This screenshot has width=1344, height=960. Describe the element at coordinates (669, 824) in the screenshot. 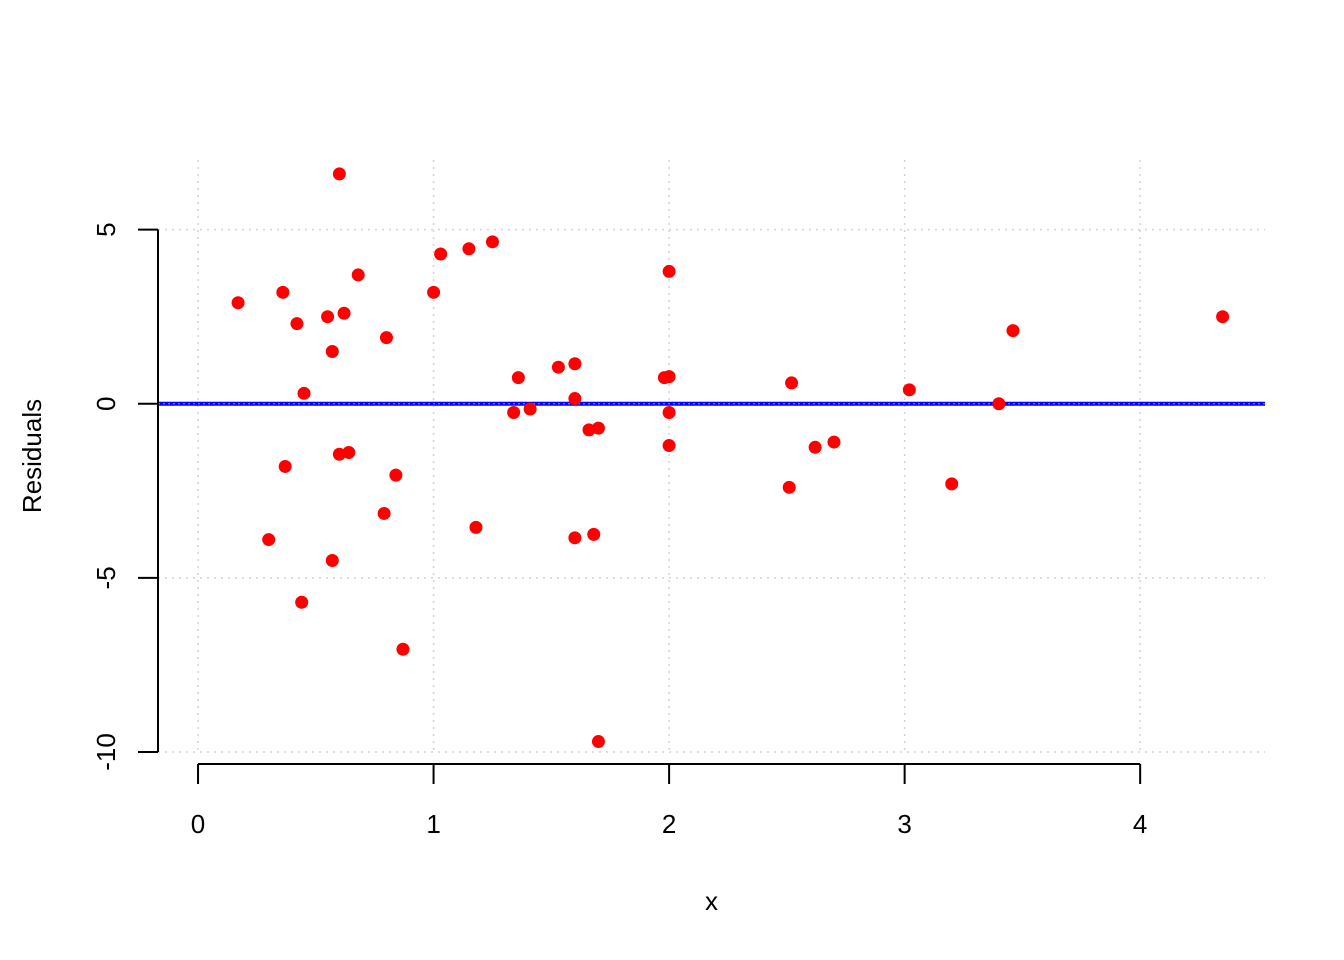

I see `x-tick-label: 2` at that location.